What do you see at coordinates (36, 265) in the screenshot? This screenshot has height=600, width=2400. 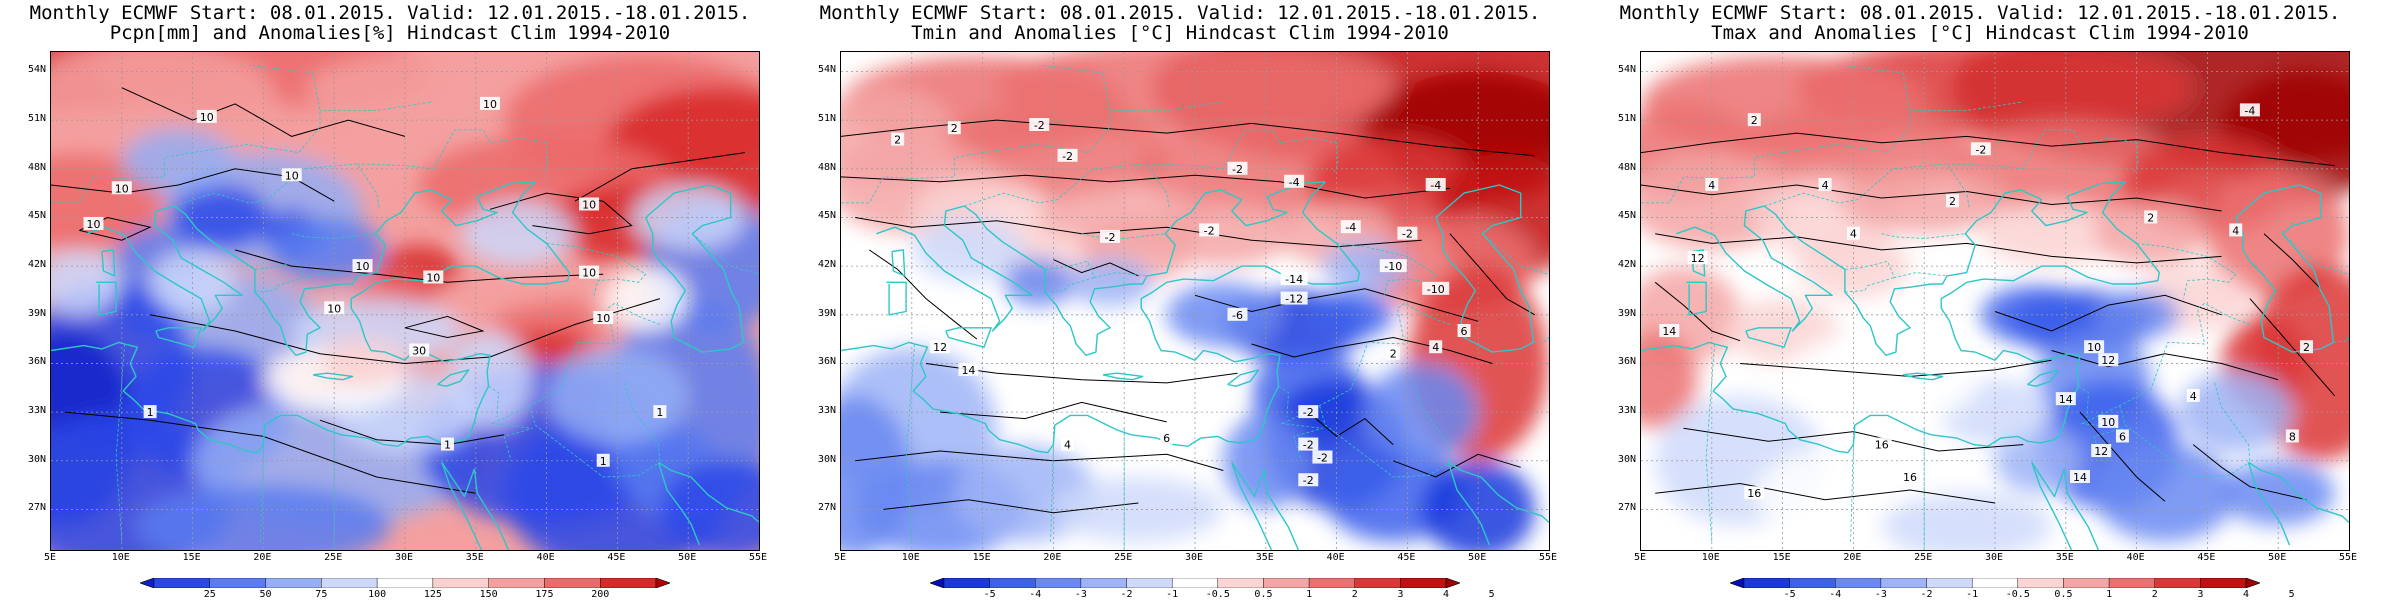 I see `latitude-label: 42N` at bounding box center [36, 265].